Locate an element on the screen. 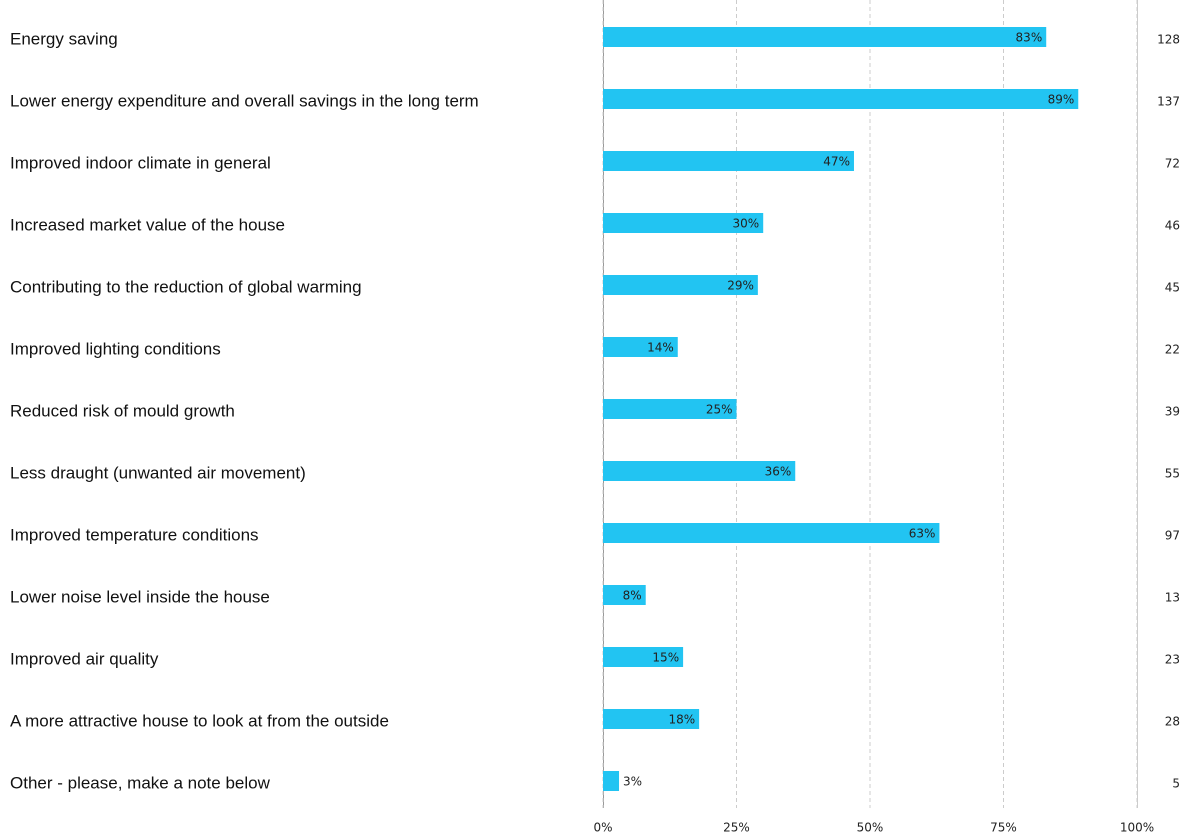 The image size is (1182, 838). category-label: Reduced risk of mould growth is located at coordinates (122, 410).